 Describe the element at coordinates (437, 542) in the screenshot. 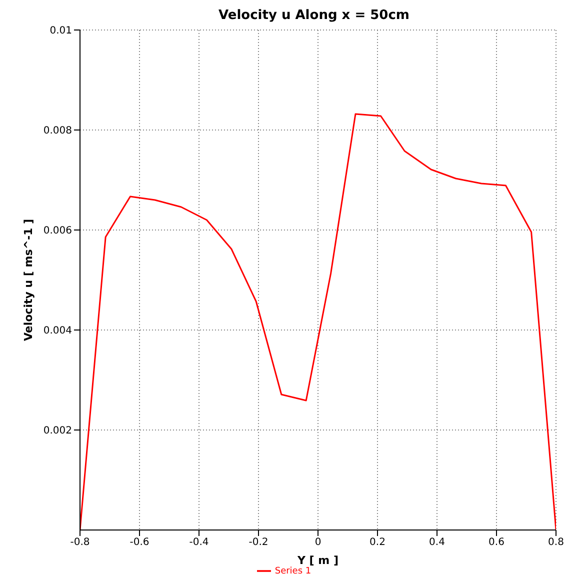

I see `x-tick-label: 0.4` at that location.